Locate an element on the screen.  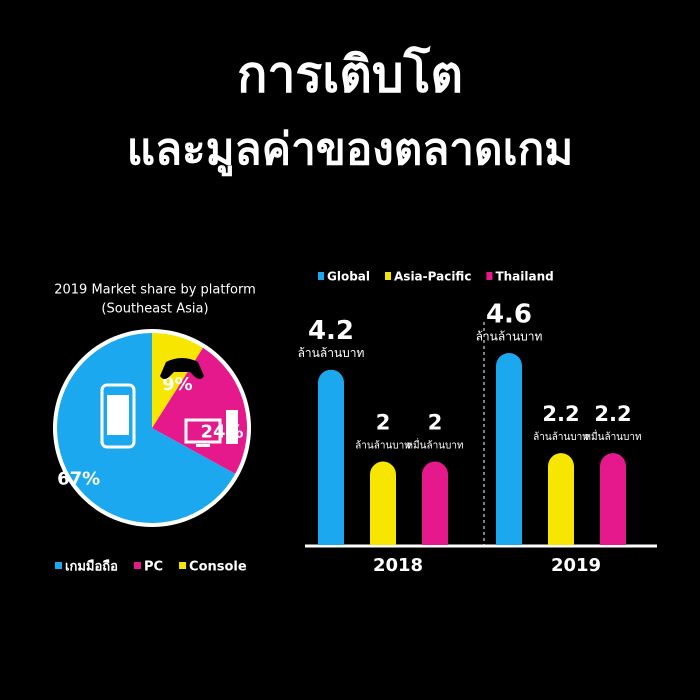
phone-icon is located at coordinates (118, 416).